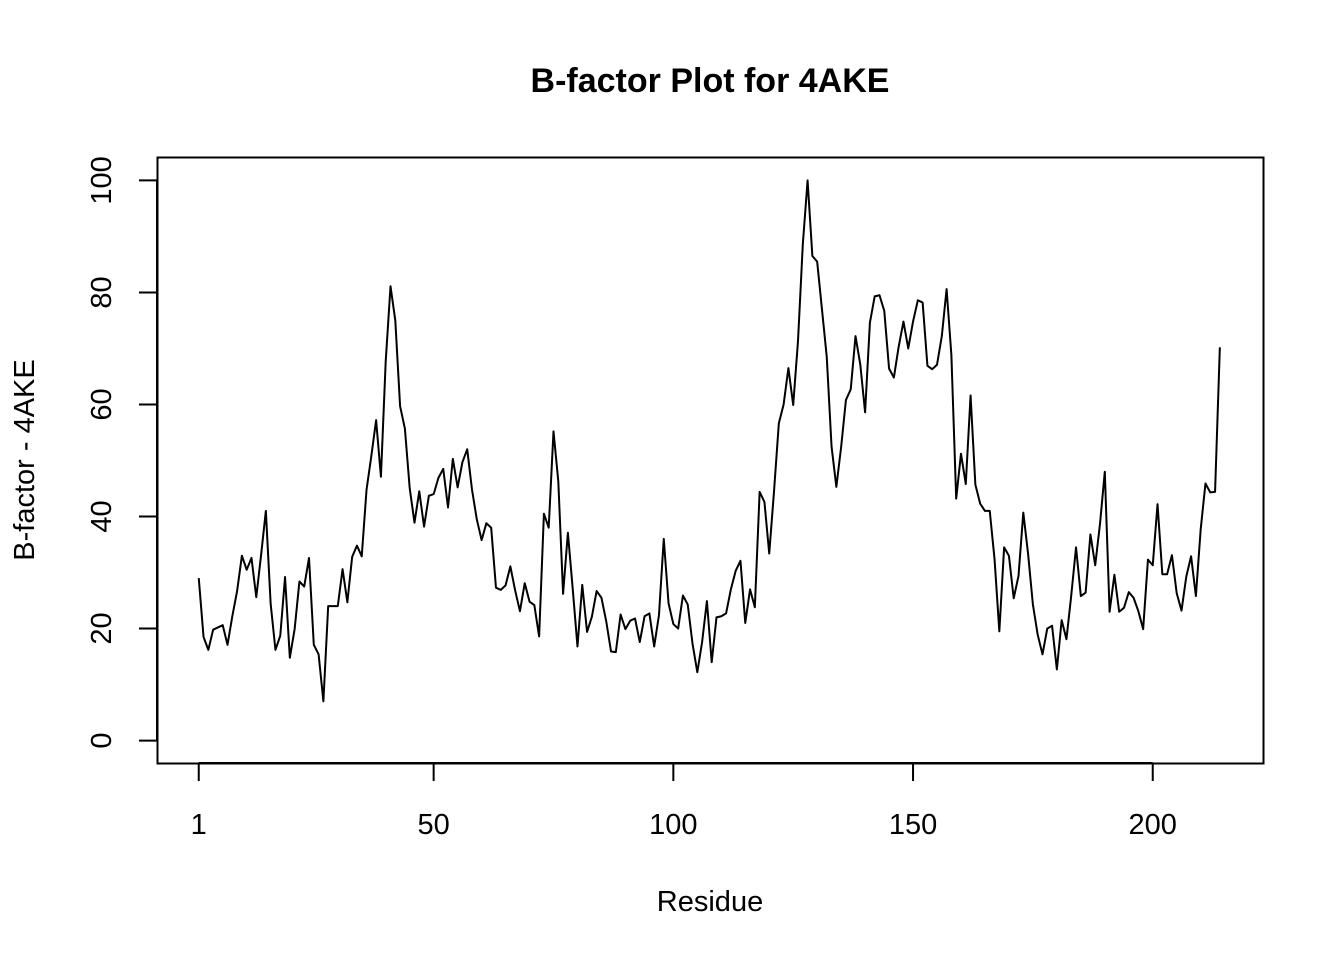 This screenshot has width=1344, height=960. What do you see at coordinates (102, 741) in the screenshot?
I see `y-tick-label: 0` at bounding box center [102, 741].